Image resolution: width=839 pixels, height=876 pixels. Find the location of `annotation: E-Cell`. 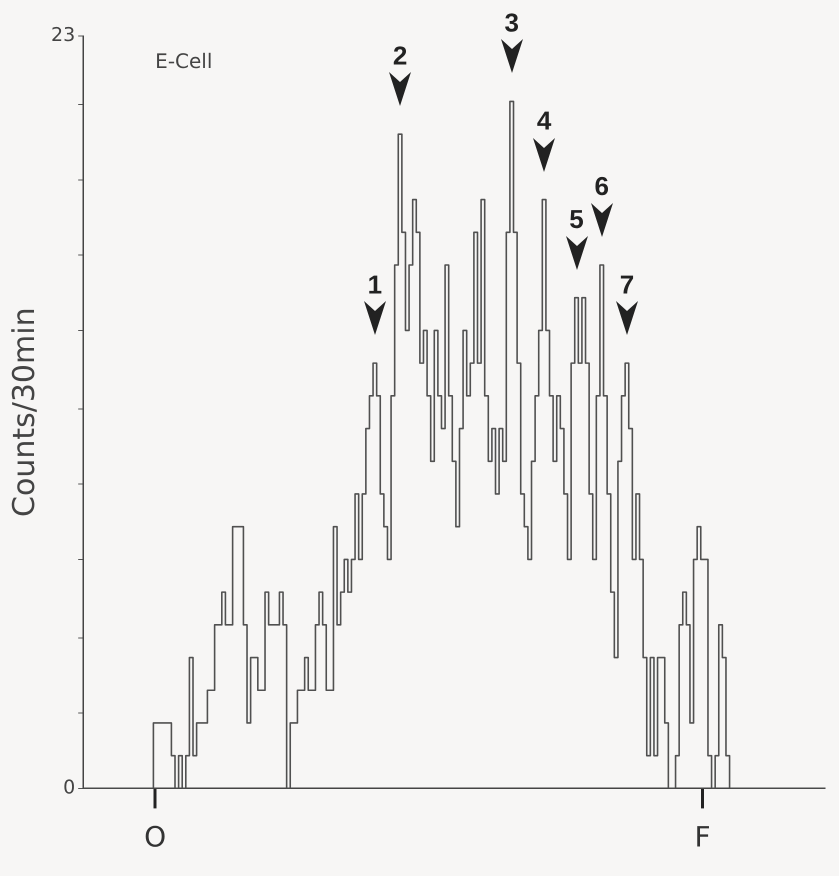

annotation: E-Cell is located at coordinates (183, 61).